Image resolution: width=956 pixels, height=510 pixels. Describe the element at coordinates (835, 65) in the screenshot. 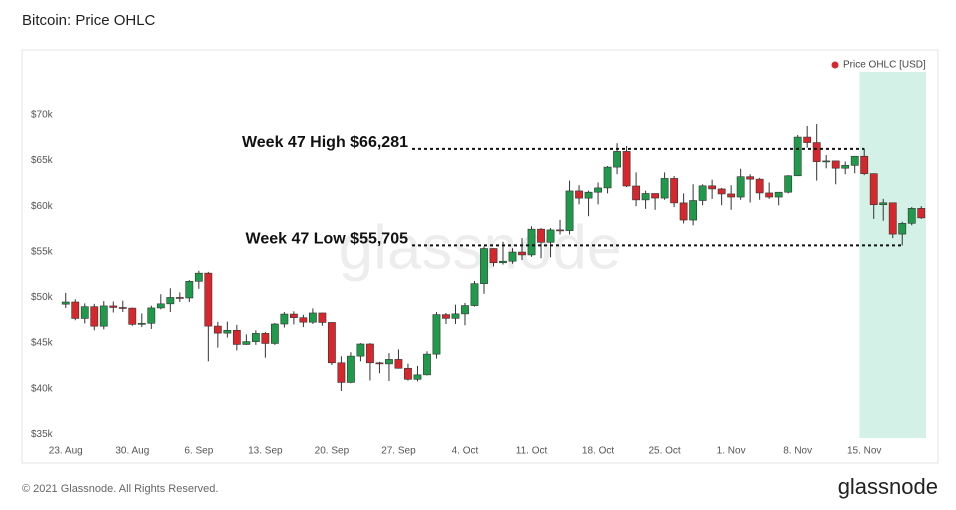

I see `legend-marker` at that location.